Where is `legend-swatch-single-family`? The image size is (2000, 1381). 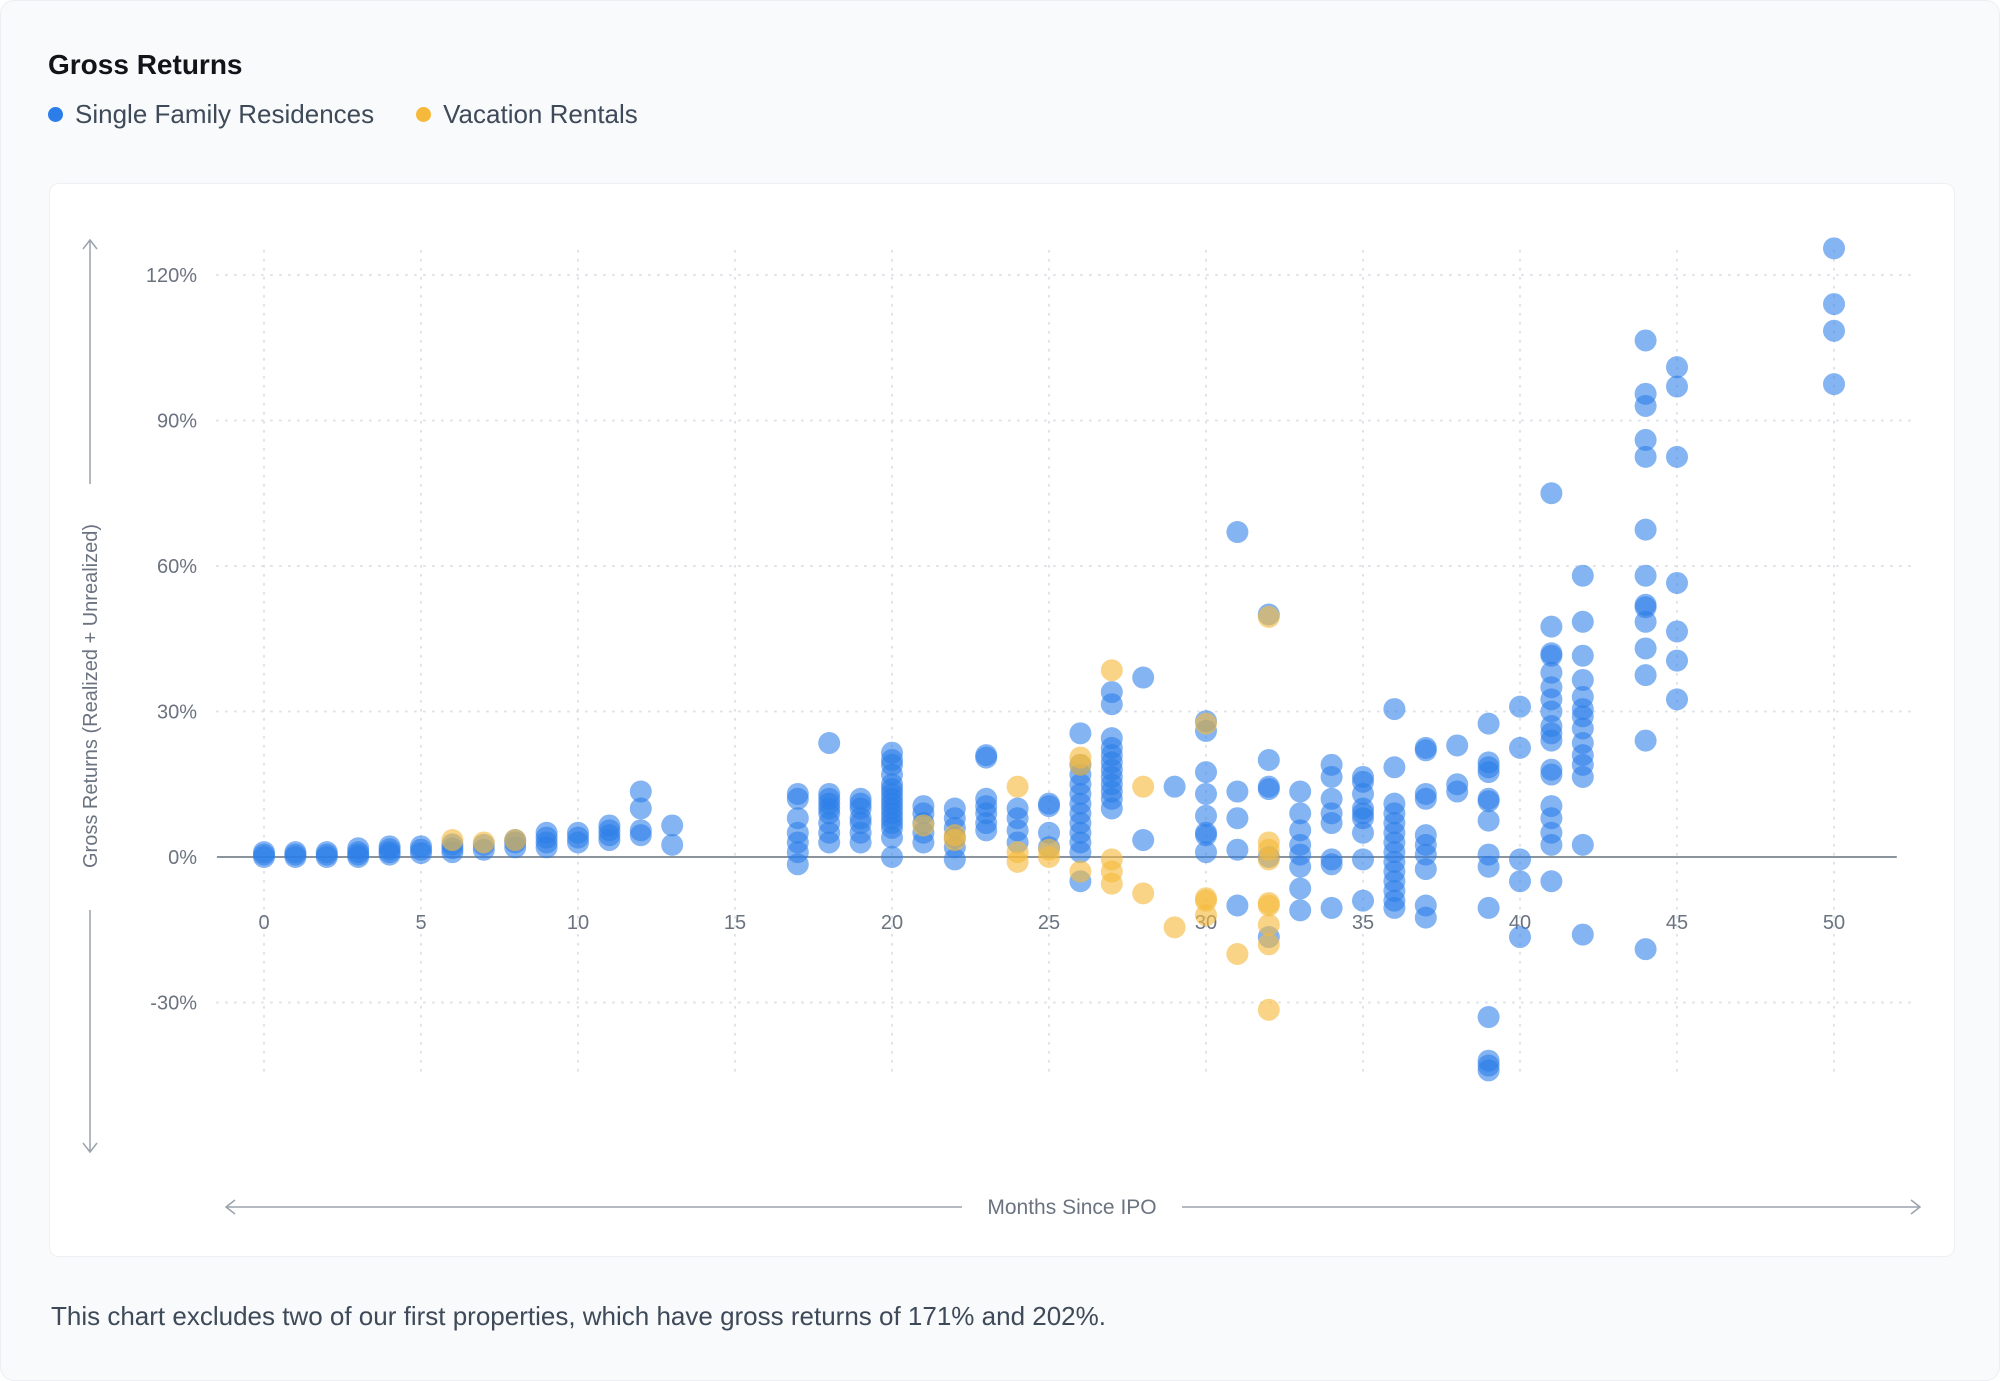
legend-swatch-single-family is located at coordinates (55, 114).